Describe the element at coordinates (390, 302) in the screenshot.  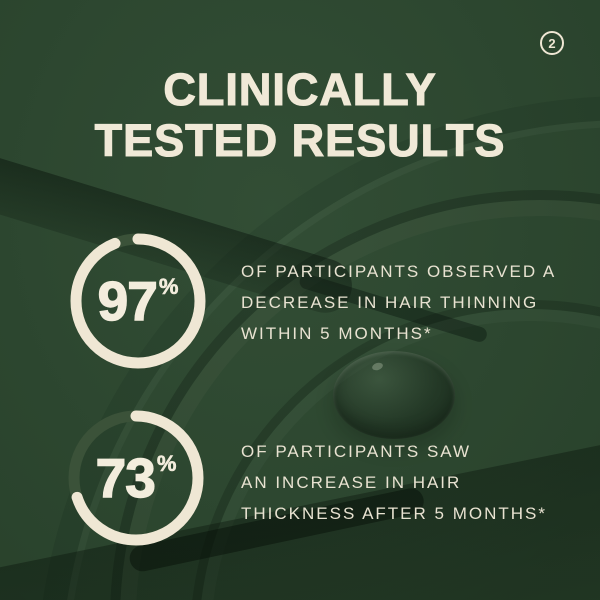
I see `stat-line: DECREASE IN HAIR THINNING` at that location.